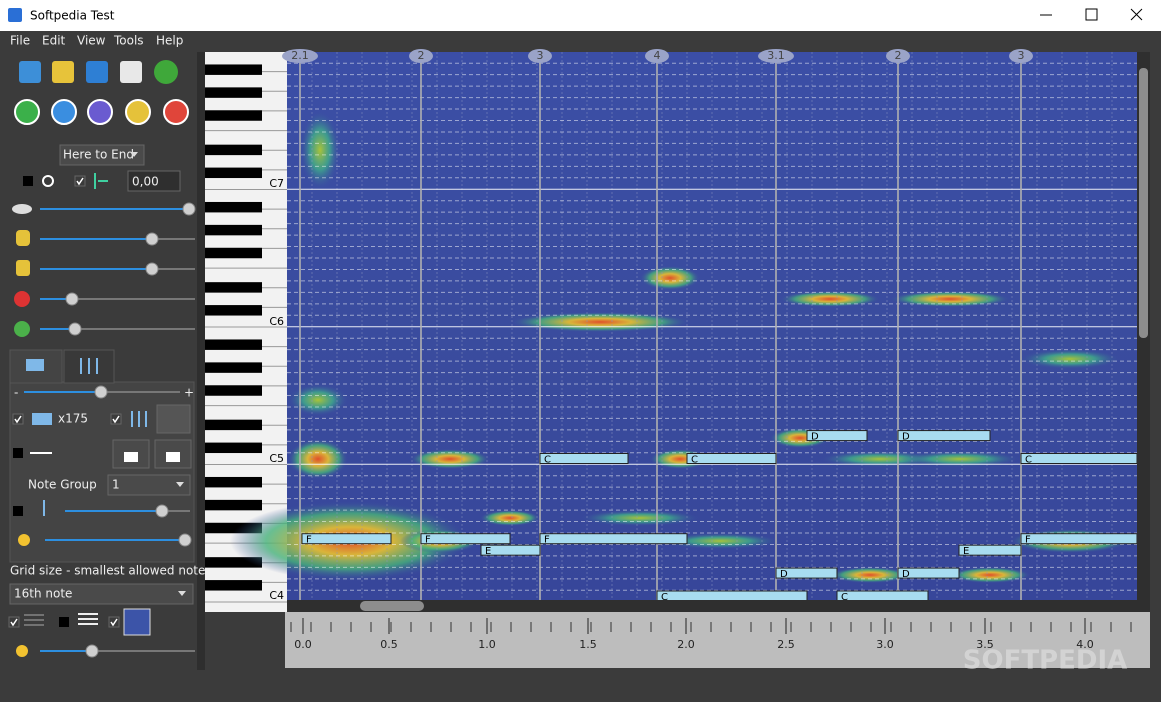 Image resolution: width=1161 pixels, height=702 pixels. I want to click on time-label: 0.0, so click(303, 644).